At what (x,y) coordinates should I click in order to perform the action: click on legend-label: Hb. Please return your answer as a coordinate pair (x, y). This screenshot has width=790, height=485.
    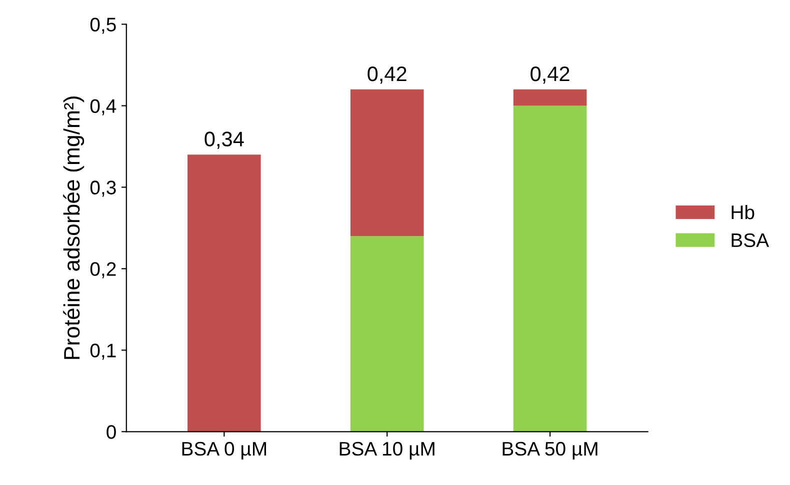
    Looking at the image, I should click on (743, 212).